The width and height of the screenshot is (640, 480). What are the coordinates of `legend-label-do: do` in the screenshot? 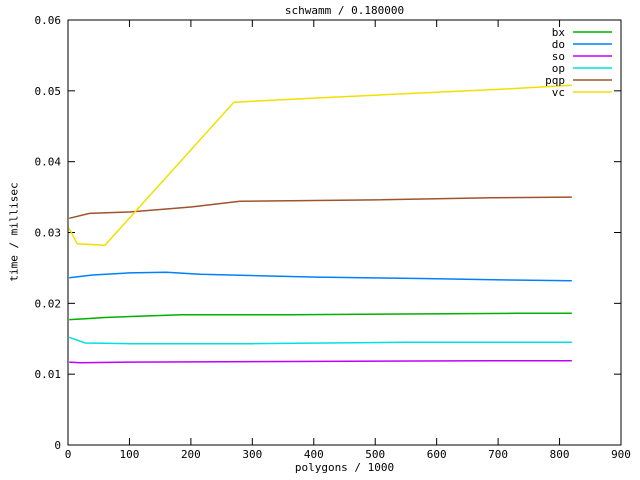 It's located at (558, 44).